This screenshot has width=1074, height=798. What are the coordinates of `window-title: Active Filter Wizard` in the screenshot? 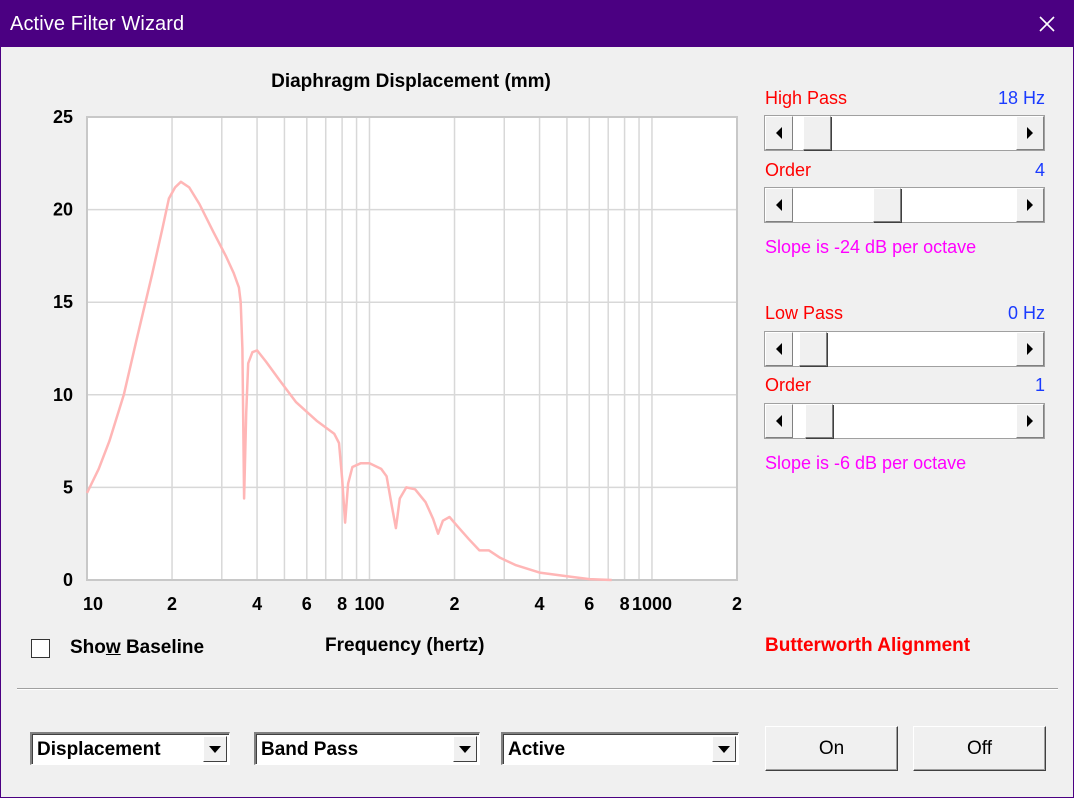 It's located at (97, 24).